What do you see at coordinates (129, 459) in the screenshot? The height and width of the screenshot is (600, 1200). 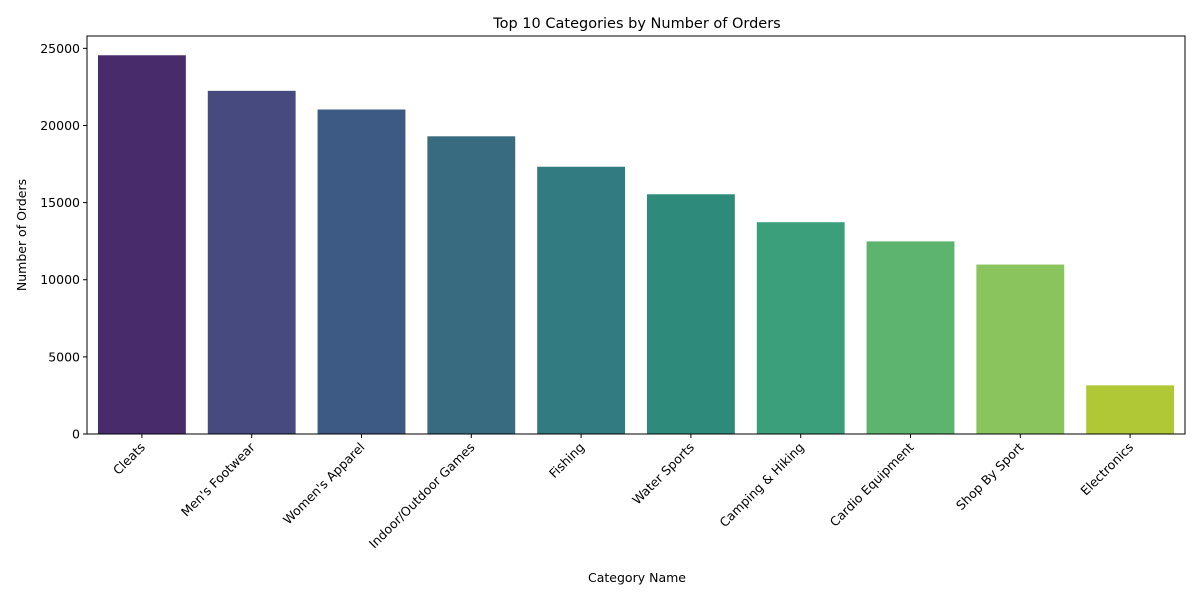 I see `x-tick-label: Cleats` at bounding box center [129, 459].